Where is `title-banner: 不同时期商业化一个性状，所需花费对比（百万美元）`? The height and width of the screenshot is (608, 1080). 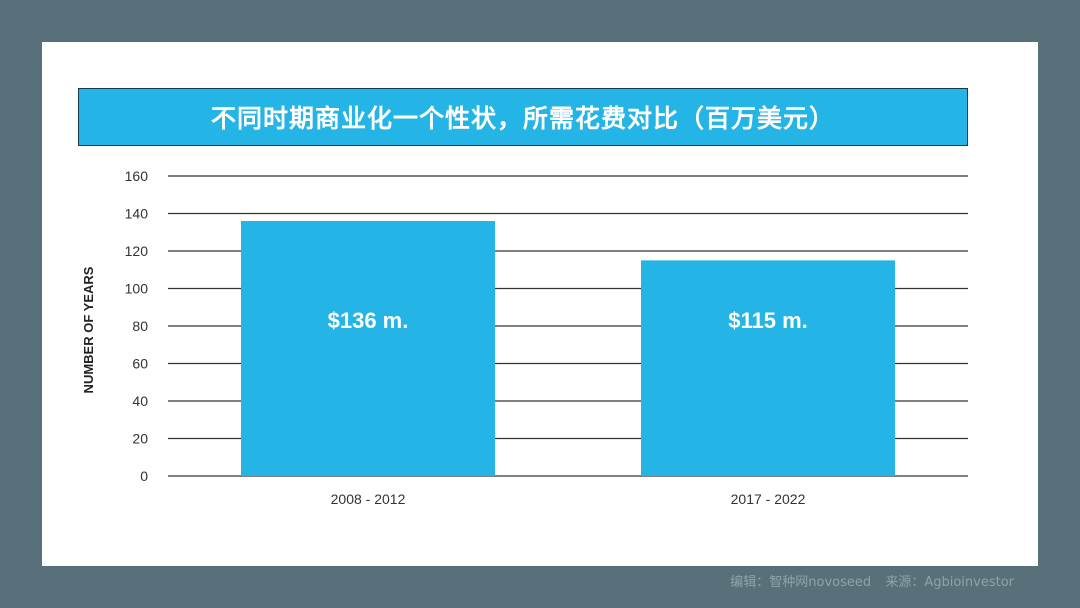 title-banner: 不同时期商业化一个性状，所需花费对比（百万美元） is located at coordinates (523, 117).